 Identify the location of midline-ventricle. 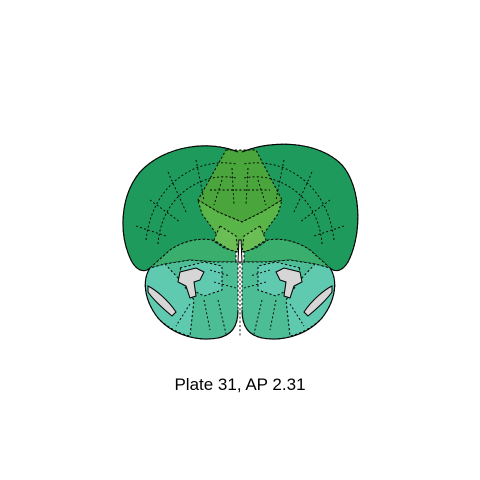
(240, 251).